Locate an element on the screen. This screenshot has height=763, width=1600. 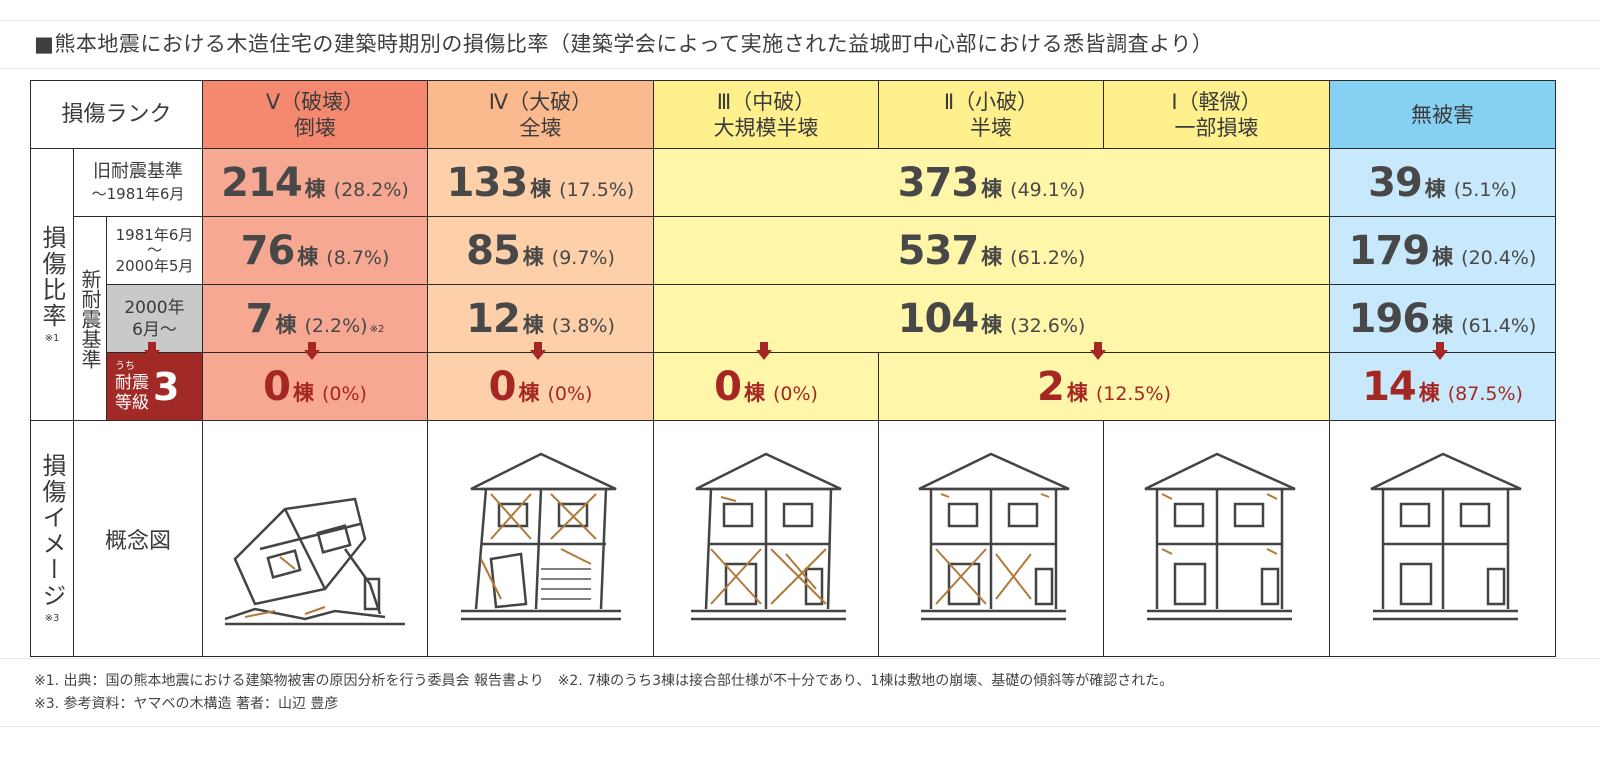
old-mid-value: 373 棟 (49.1%) is located at coordinates (991, 182).